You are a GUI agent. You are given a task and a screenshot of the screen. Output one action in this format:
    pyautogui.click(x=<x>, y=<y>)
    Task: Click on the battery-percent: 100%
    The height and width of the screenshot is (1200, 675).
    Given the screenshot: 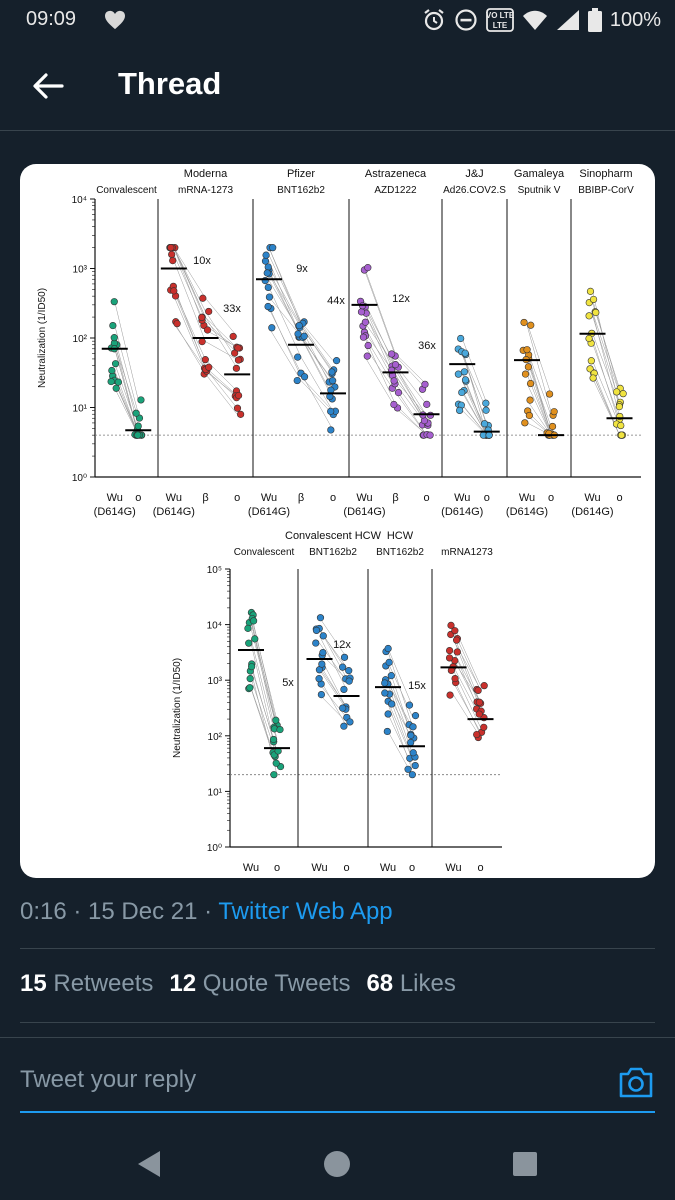 What is the action you would take?
    pyautogui.click(x=635, y=19)
    